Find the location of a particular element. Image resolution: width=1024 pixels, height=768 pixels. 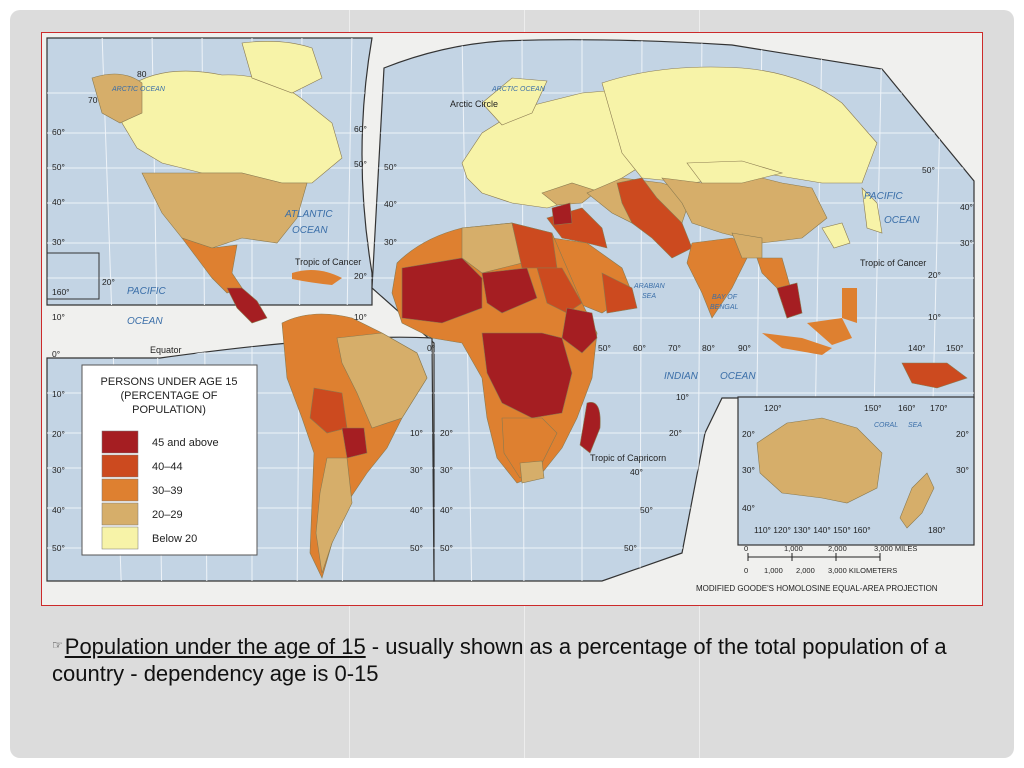

australia-inset is located at coordinates (856, 471).